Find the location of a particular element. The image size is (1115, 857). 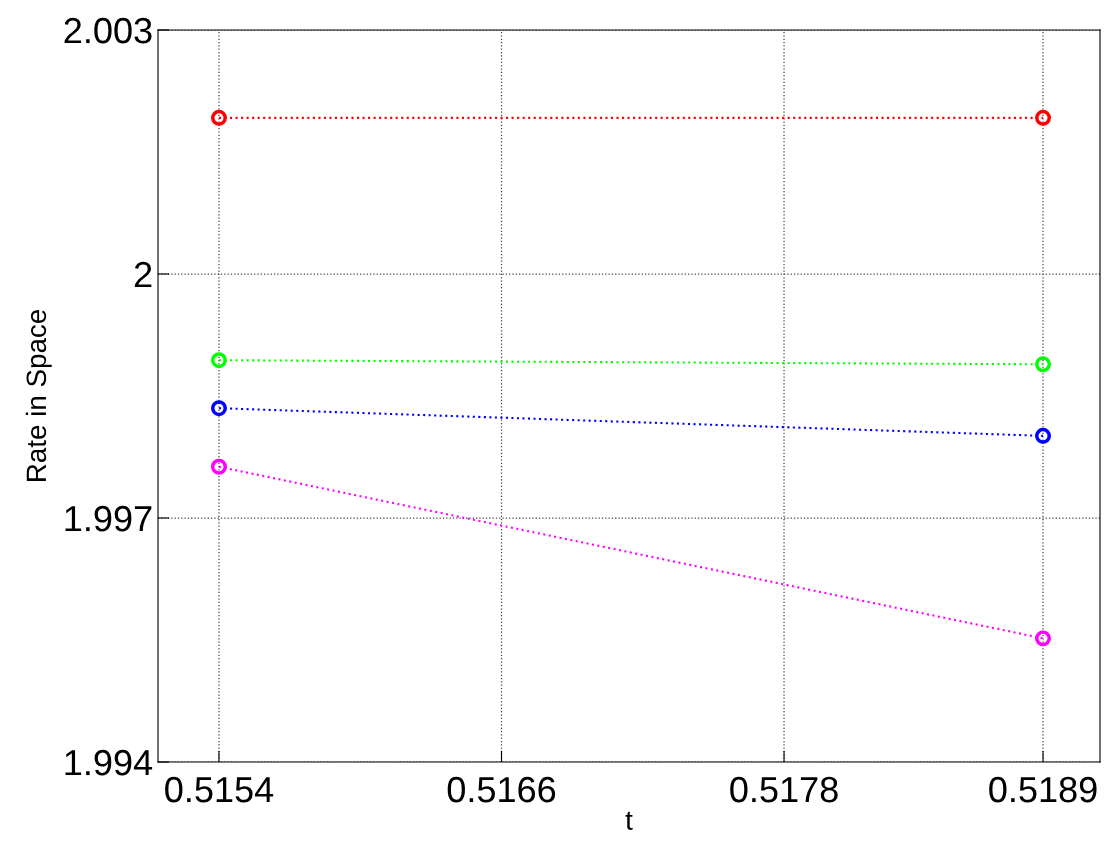

x-tick-label: 0.5166 is located at coordinates (501, 789).